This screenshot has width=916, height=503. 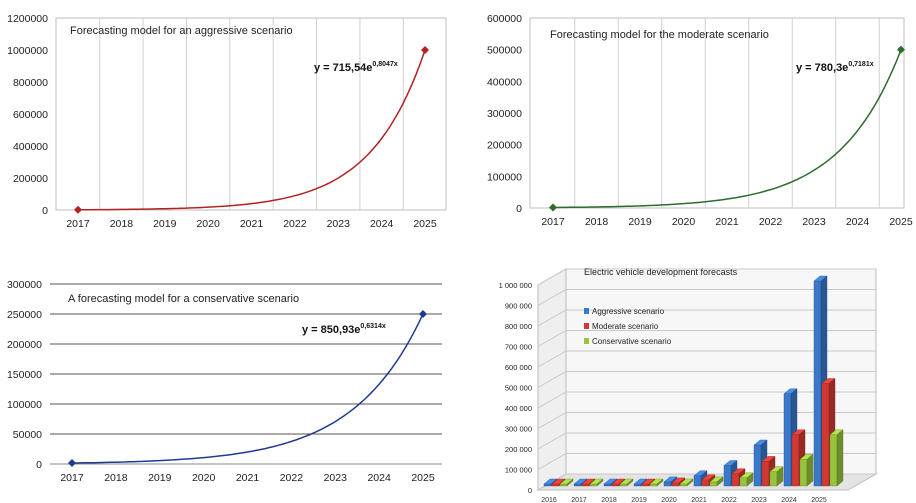 What do you see at coordinates (518, 429) in the screenshot?
I see `y-tick-label: 300 000` at bounding box center [518, 429].